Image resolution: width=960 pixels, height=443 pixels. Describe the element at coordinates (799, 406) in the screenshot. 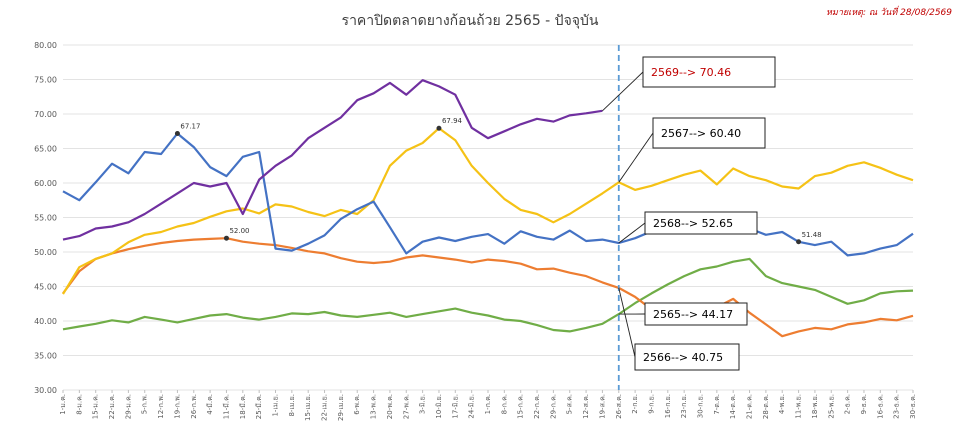

I see `x-tick-label: 11-พ.ย.` at that location.